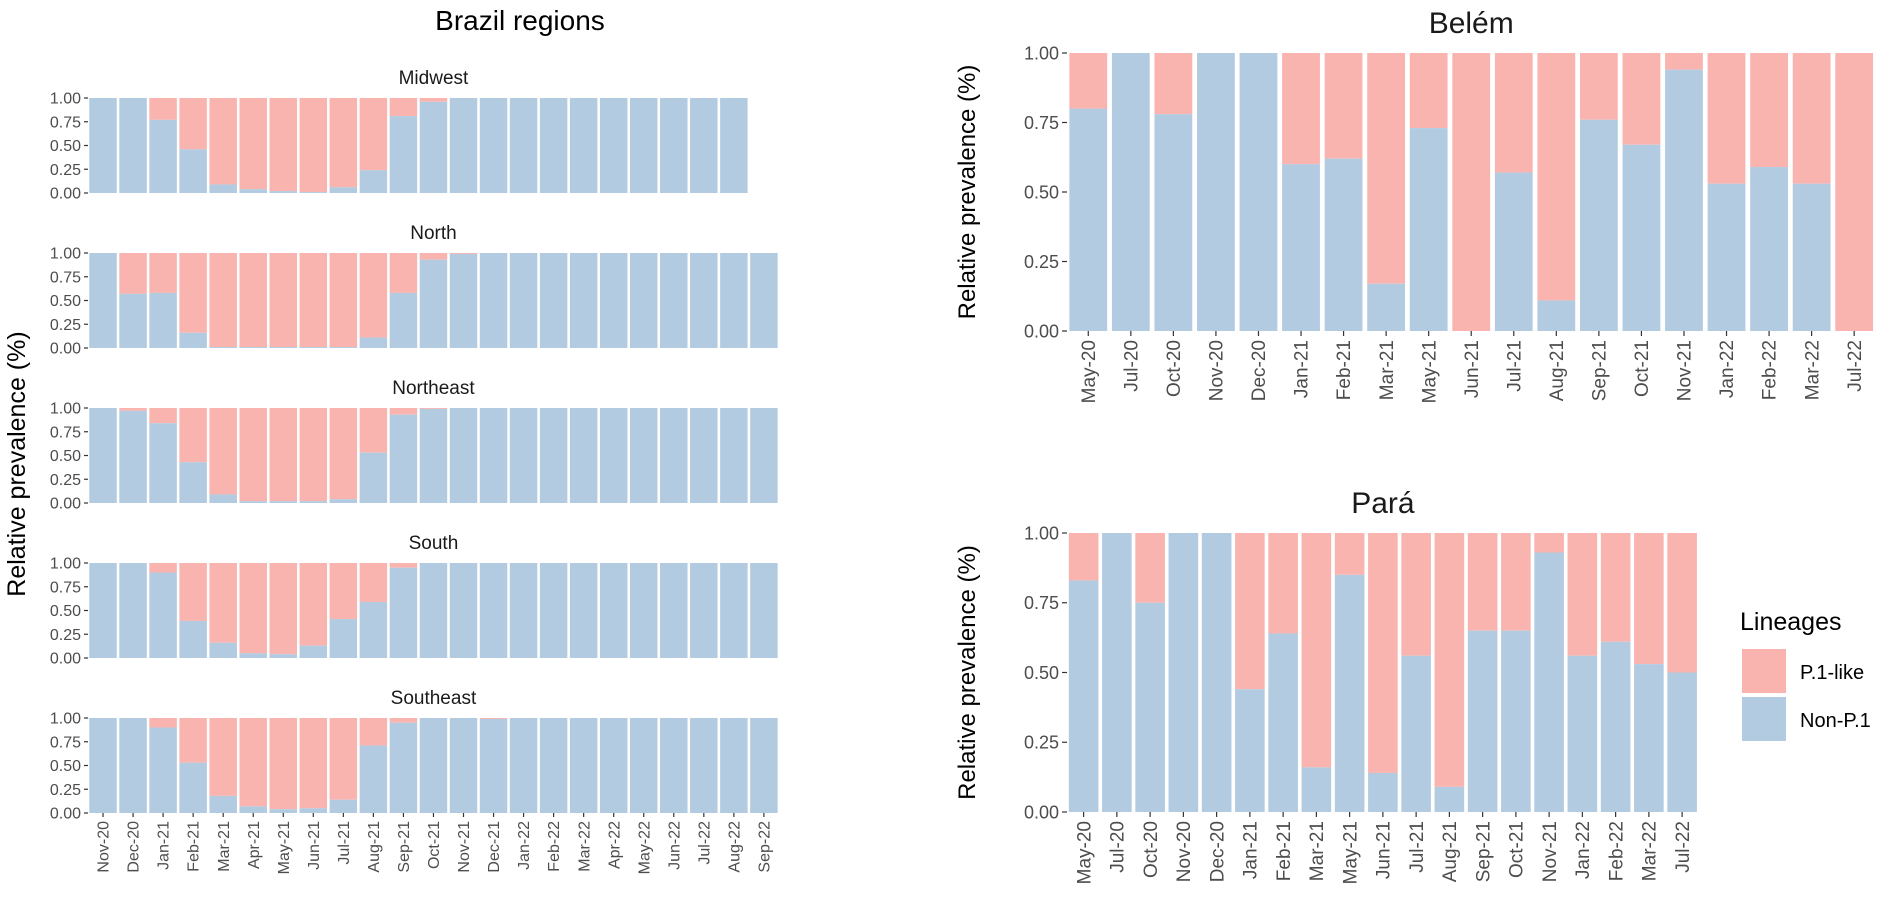  What do you see at coordinates (254, 845) in the screenshot?
I see `x-tick-label: Apr-21` at bounding box center [254, 845].